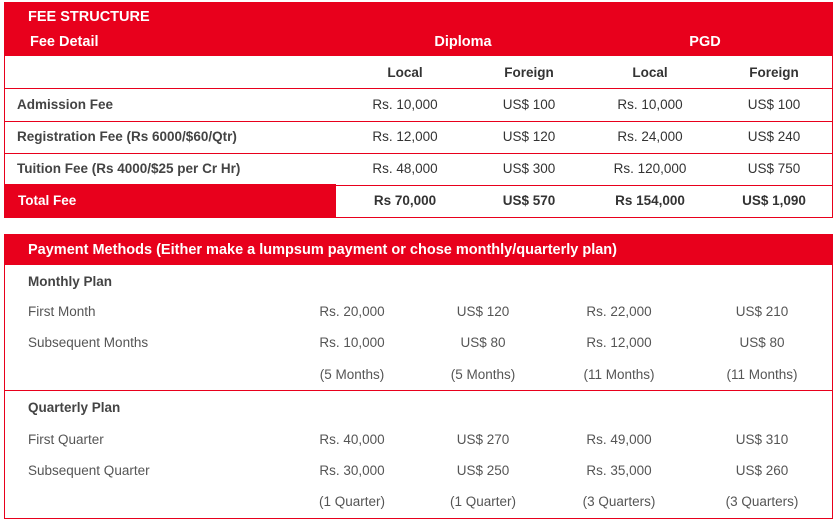 Image resolution: width=837 pixels, height=524 pixels. Describe the element at coordinates (774, 72) in the screenshot. I see `column-header-pgd-foreign: Foreign` at that location.